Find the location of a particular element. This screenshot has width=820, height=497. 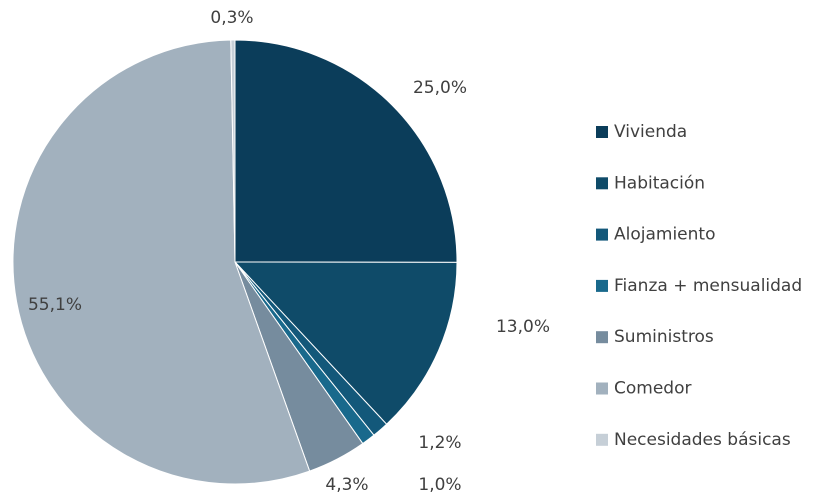

data-label: 4,3% is located at coordinates (346, 485).